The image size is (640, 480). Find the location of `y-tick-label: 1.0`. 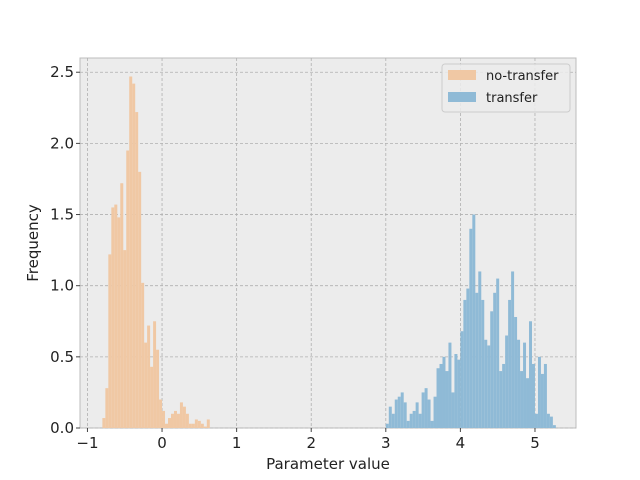

y-tick-label: 1.0 is located at coordinates (62, 286).